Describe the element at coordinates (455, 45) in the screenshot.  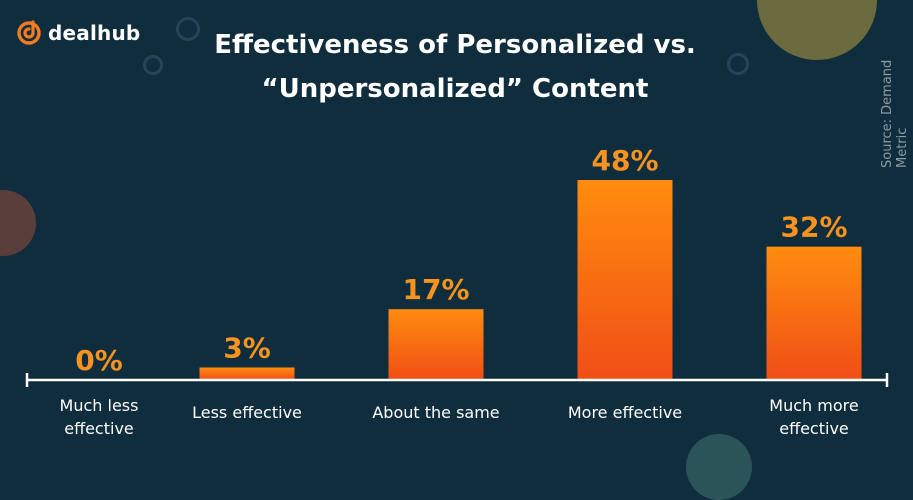
I see `chart-title-line-1: Effectiveness of Personalized vs.` at that location.